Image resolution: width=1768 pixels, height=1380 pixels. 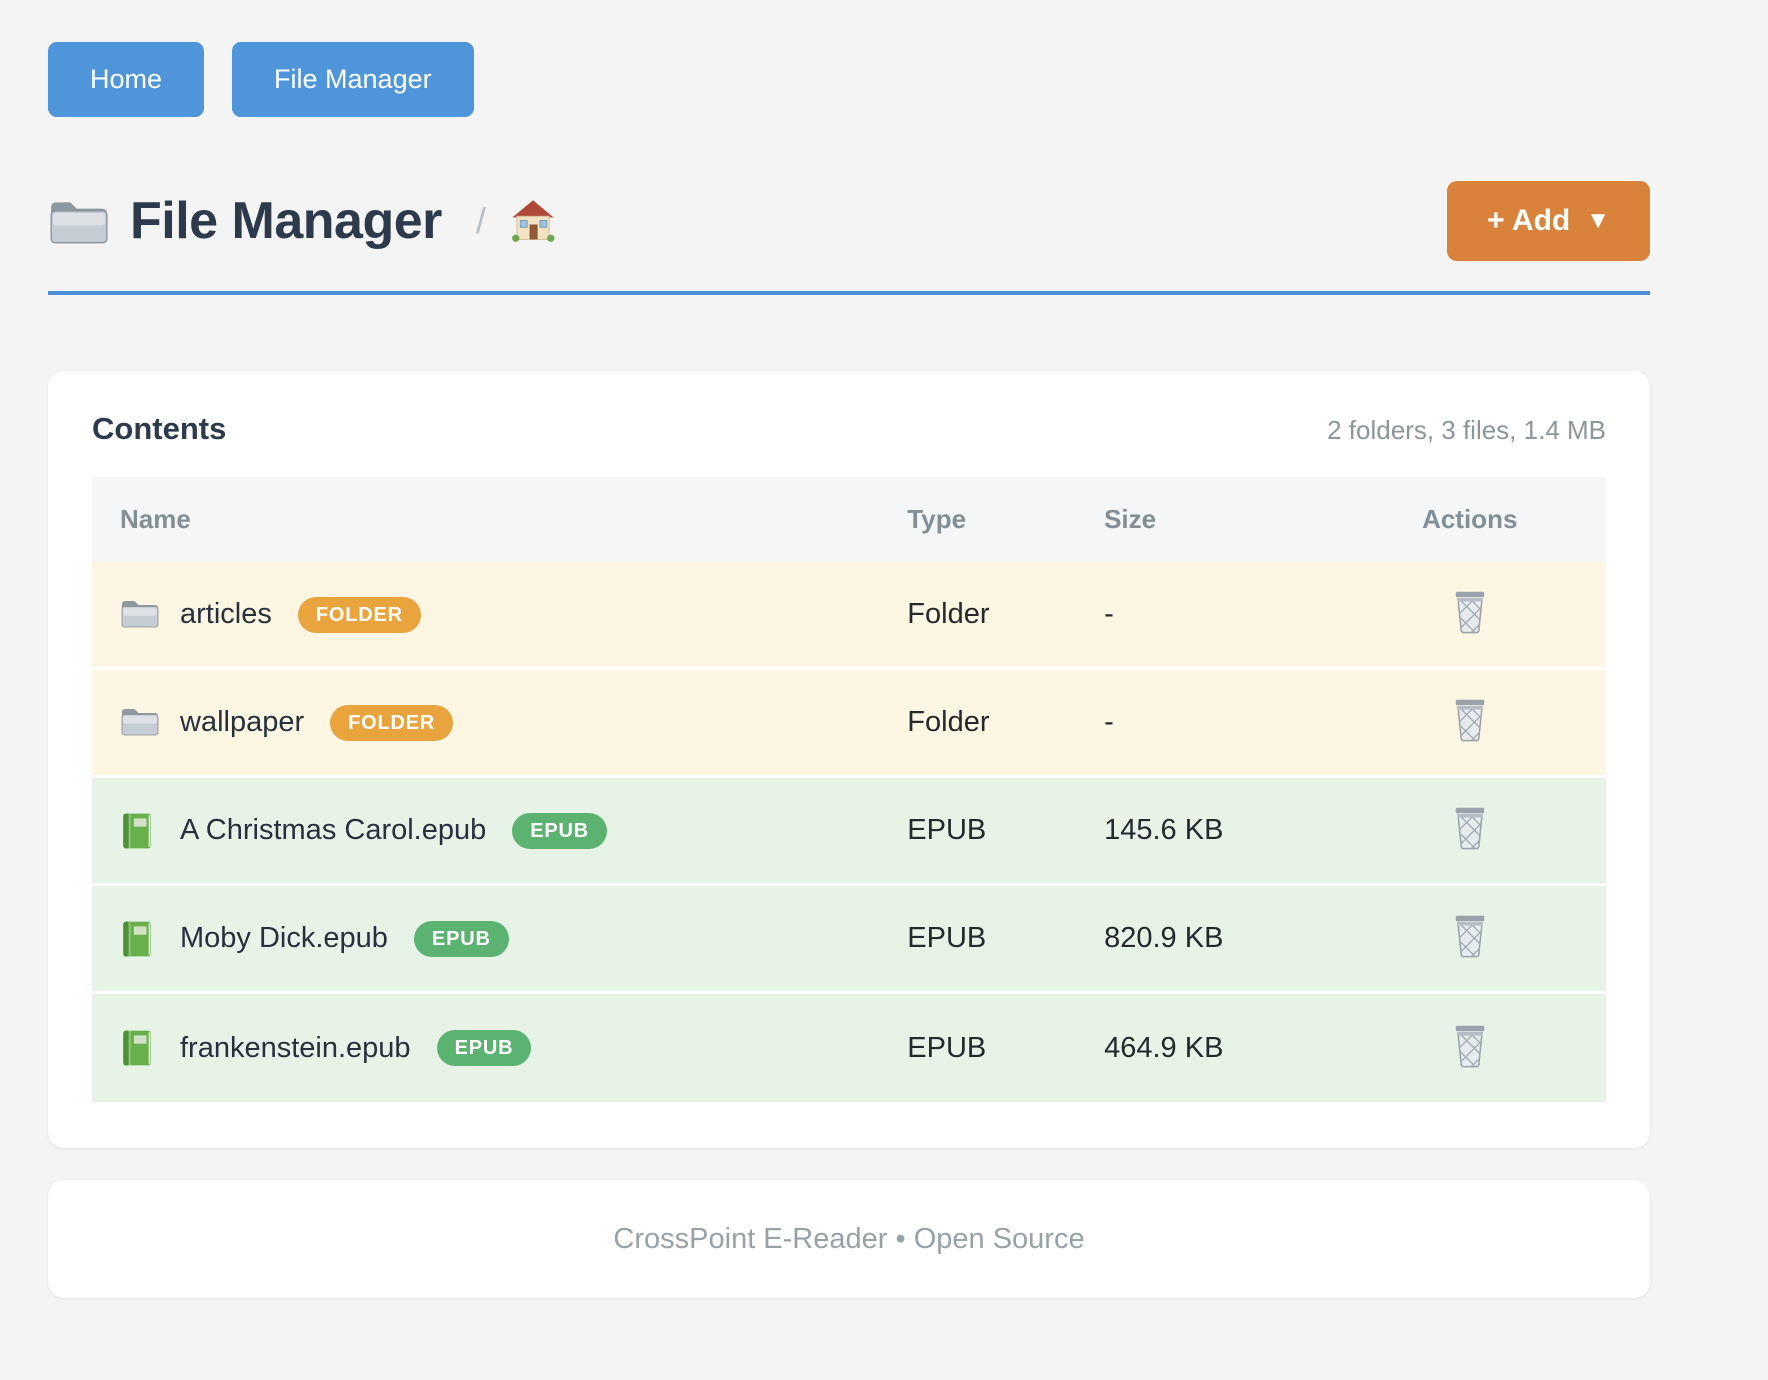 I want to click on footer: CrossPoint E-Reader • Open Source, so click(x=849, y=1239).